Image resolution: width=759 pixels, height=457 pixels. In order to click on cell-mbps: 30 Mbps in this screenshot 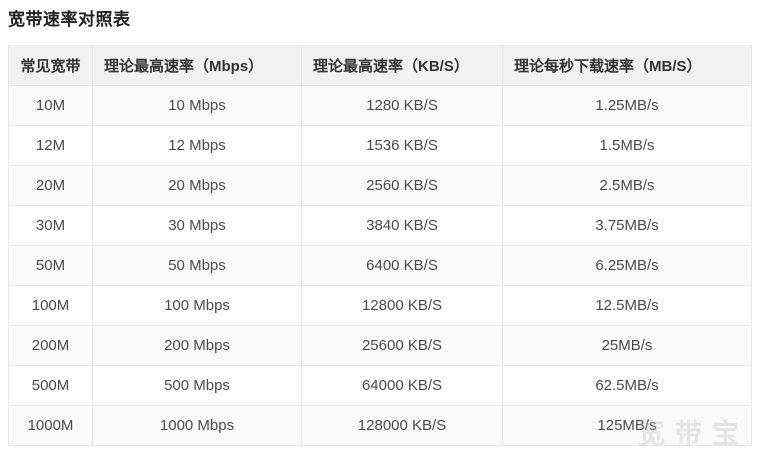, I will do `click(197, 225)`.